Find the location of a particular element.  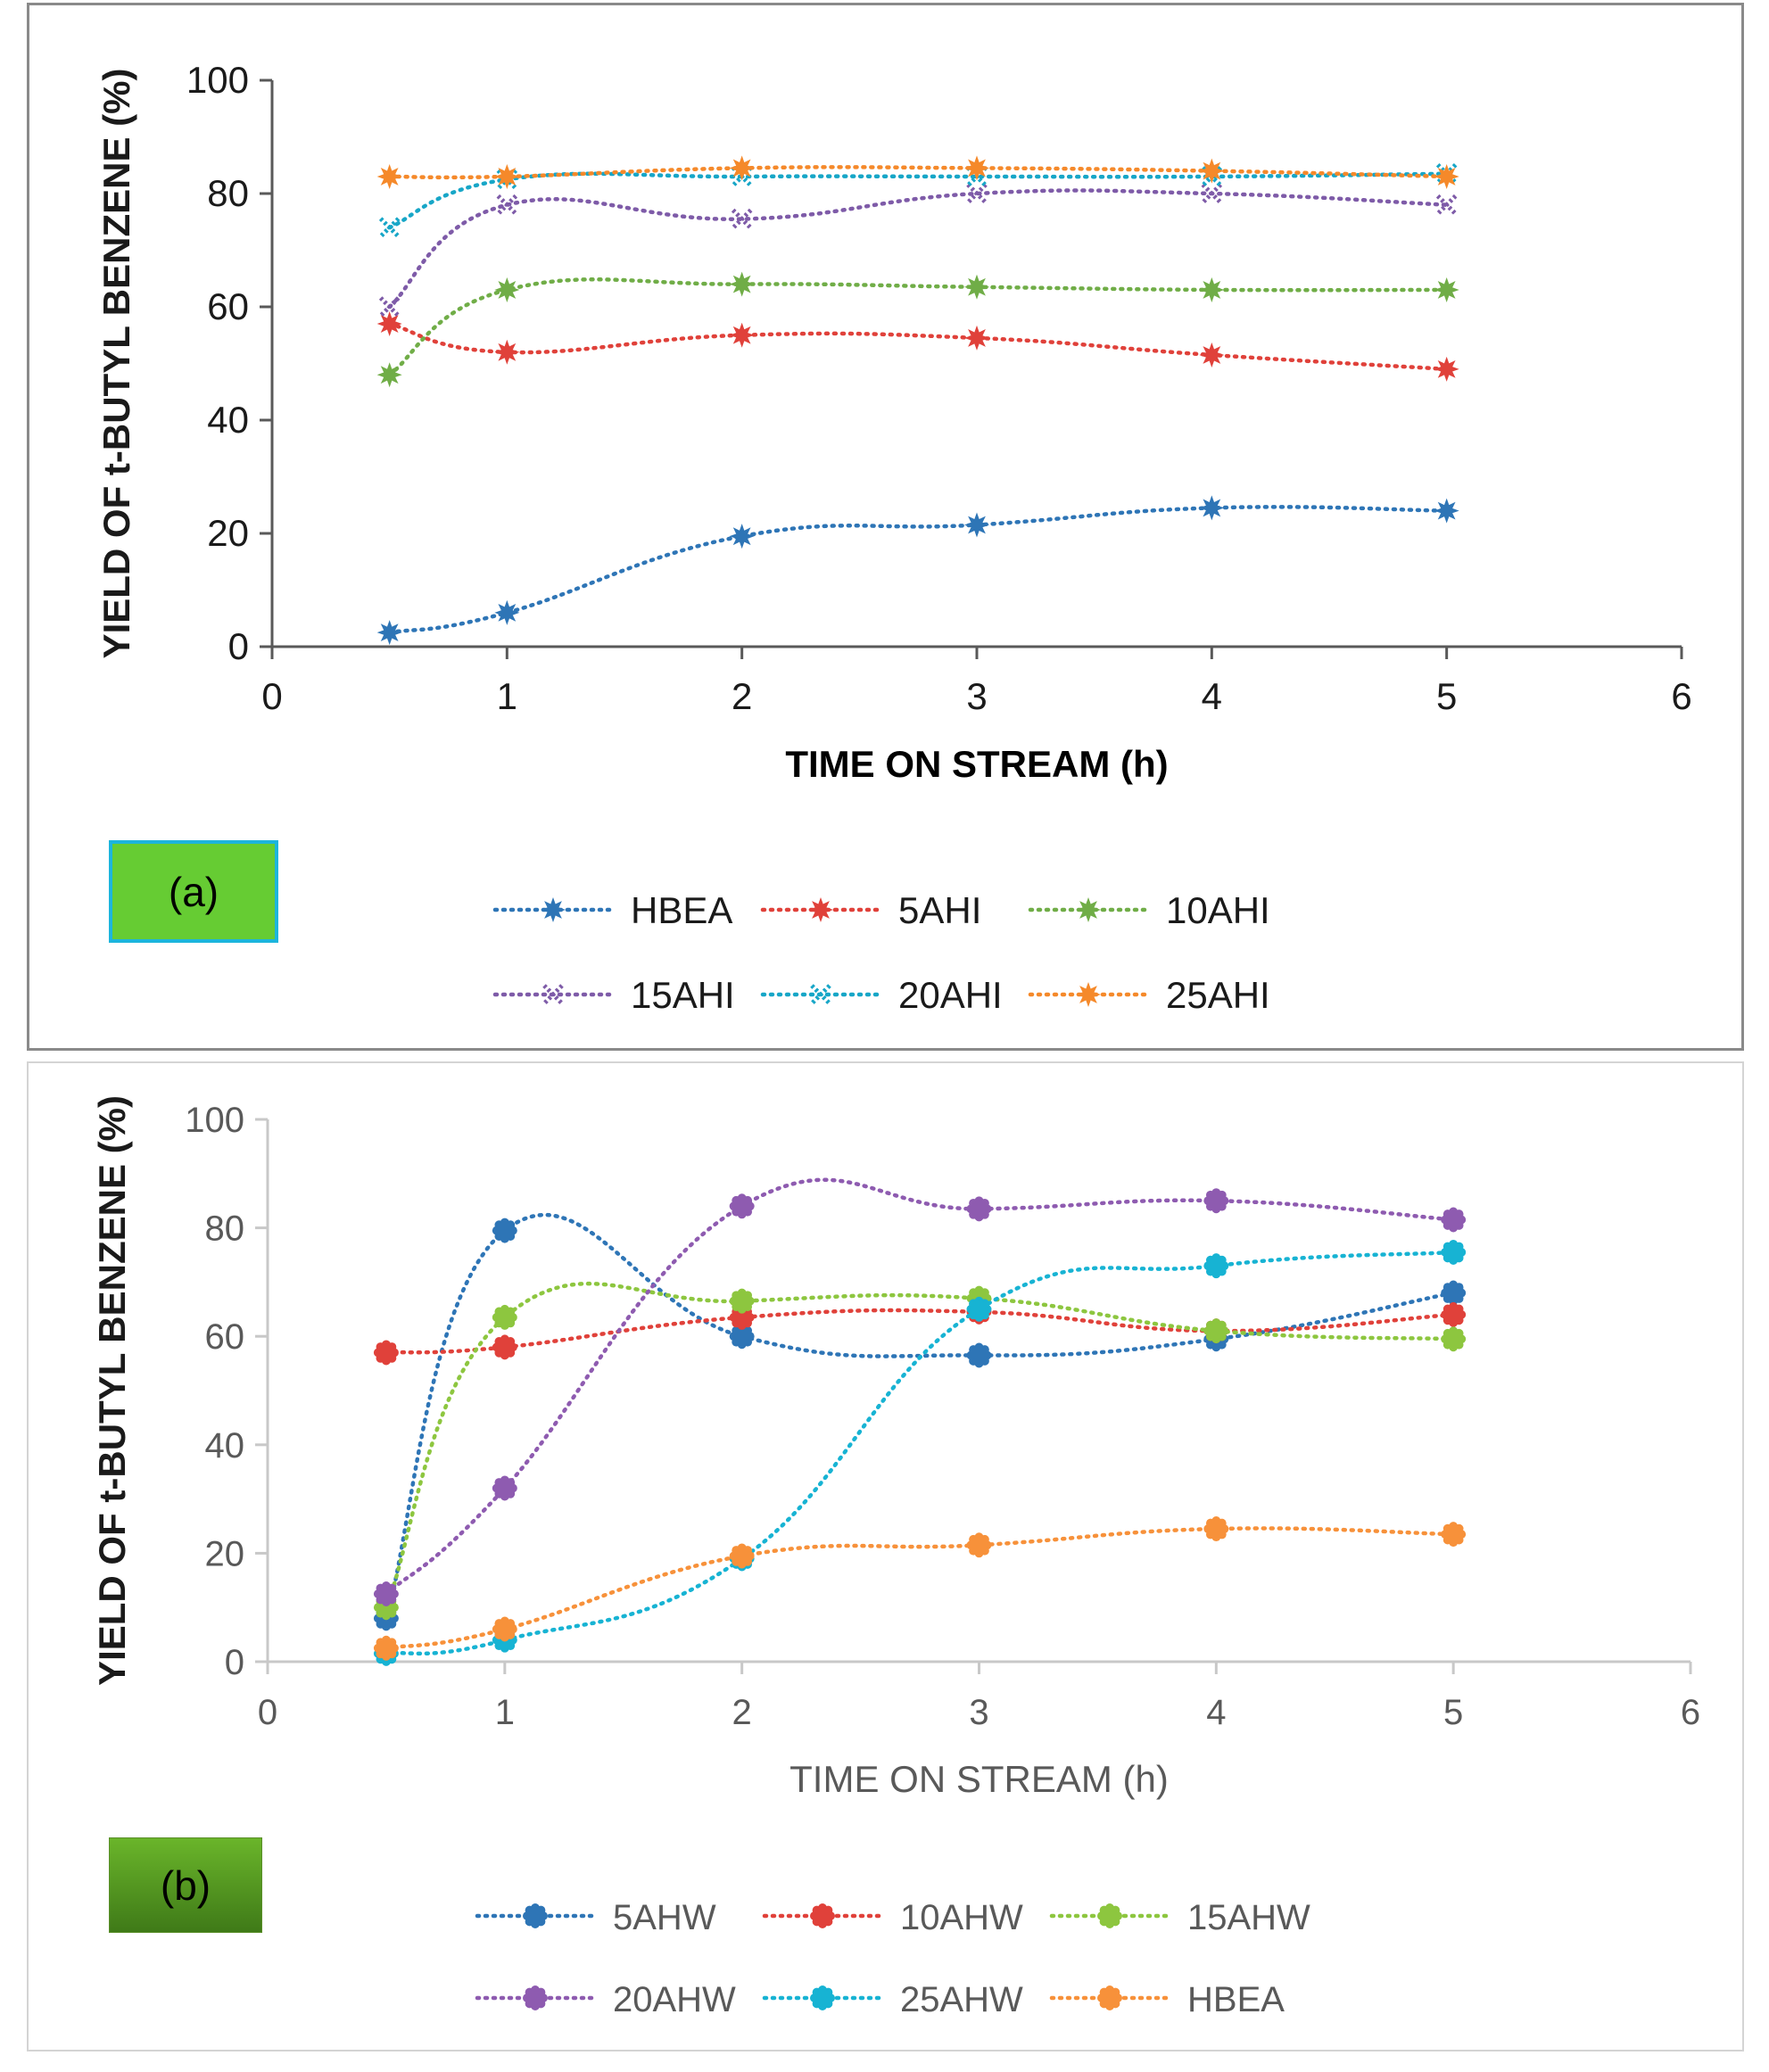

chart-b-x-tick-label: 0 is located at coordinates (267, 1712).